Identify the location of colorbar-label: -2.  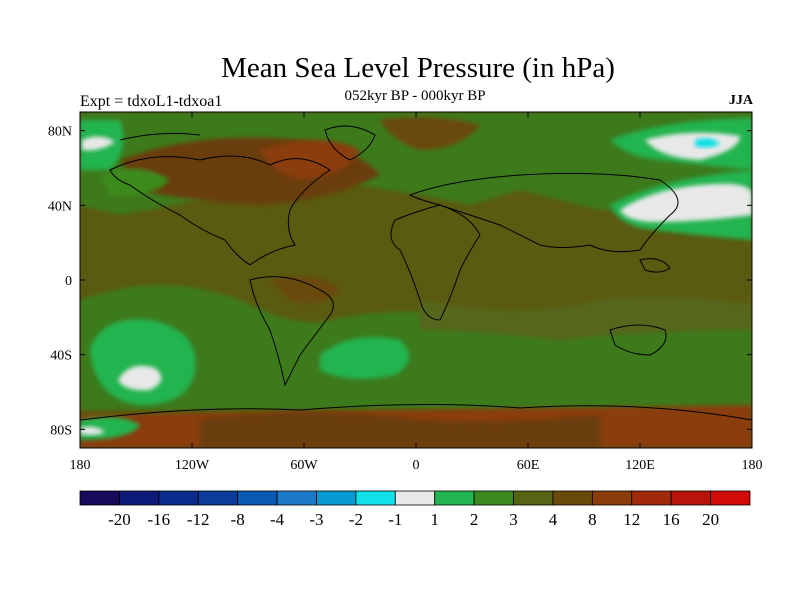
(356, 519).